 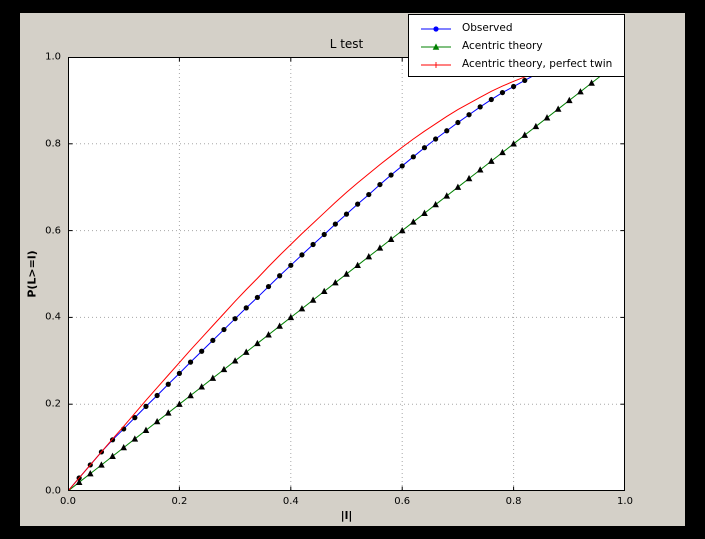 I want to click on legend-line-sample-acentric-theory, so click(x=436, y=46).